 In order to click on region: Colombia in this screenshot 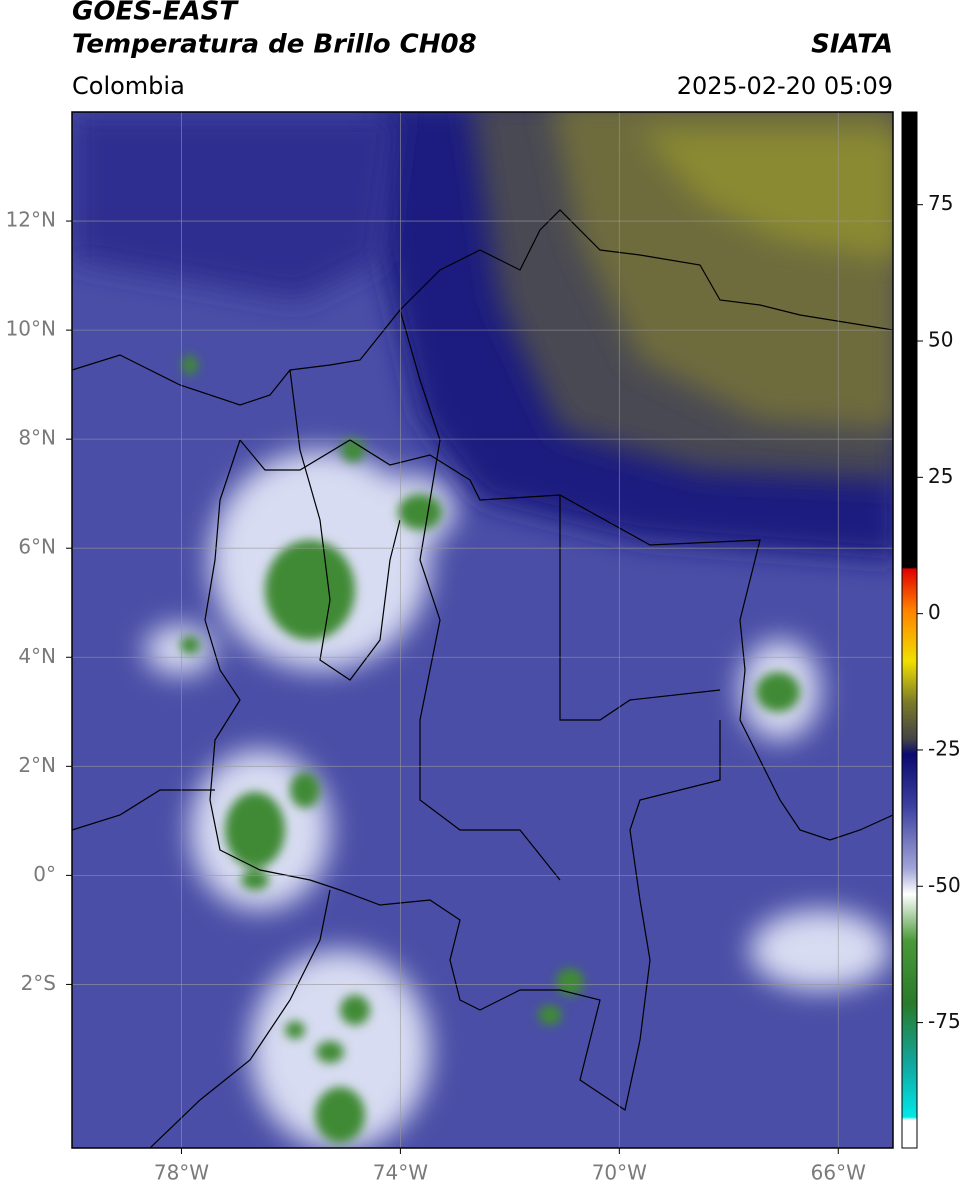, I will do `click(128, 86)`.